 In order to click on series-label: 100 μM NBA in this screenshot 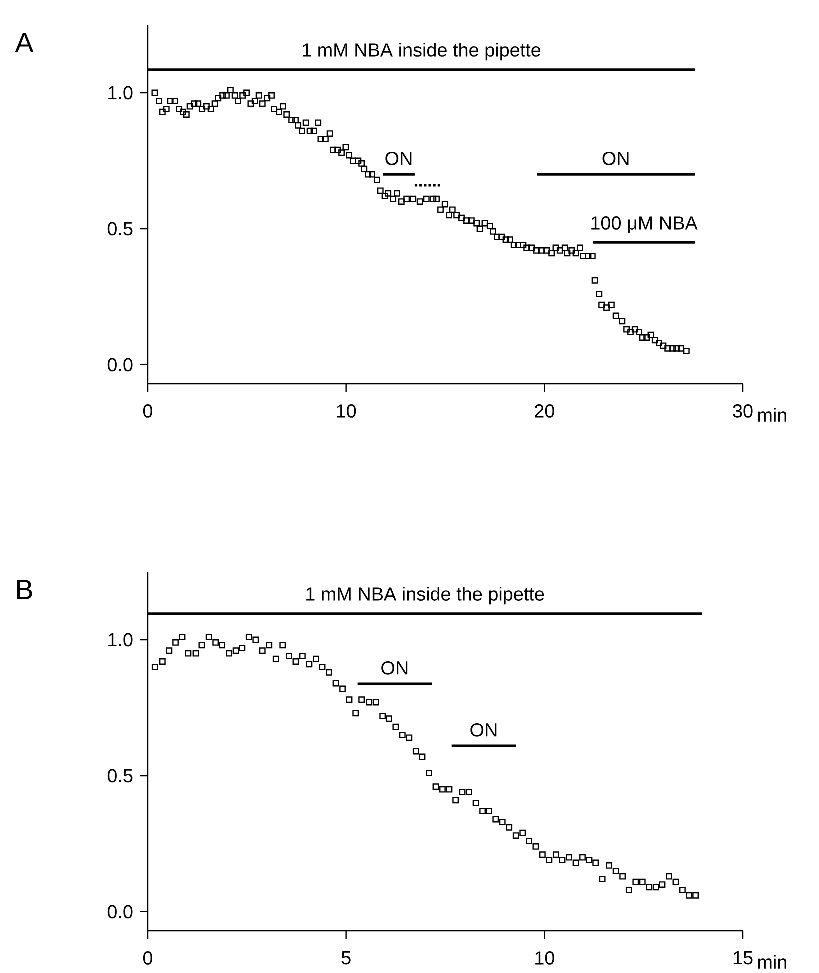, I will do `click(645, 225)`.